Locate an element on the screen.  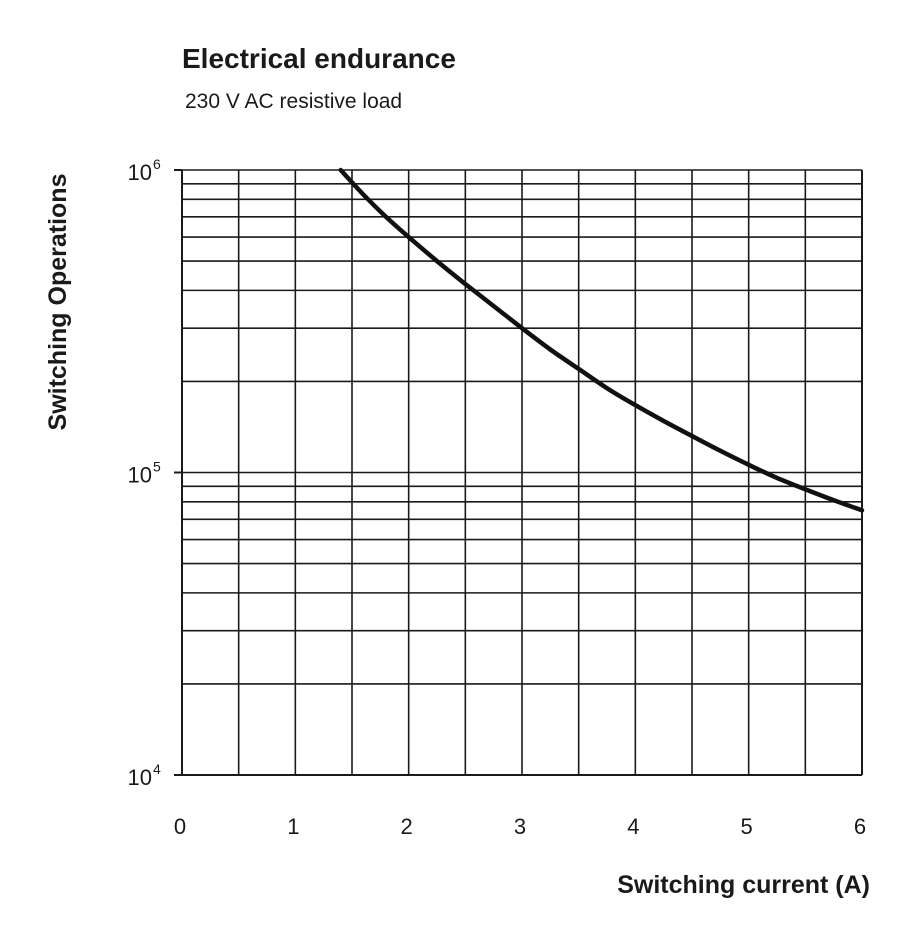
x-axis-label: Switching current (A) is located at coordinates (743, 885).